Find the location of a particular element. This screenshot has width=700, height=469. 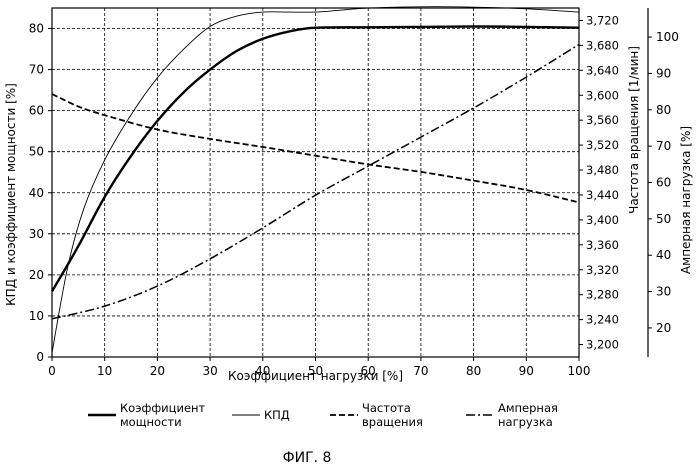

figure-caption: ФИГ. 8 is located at coordinates (307, 457).